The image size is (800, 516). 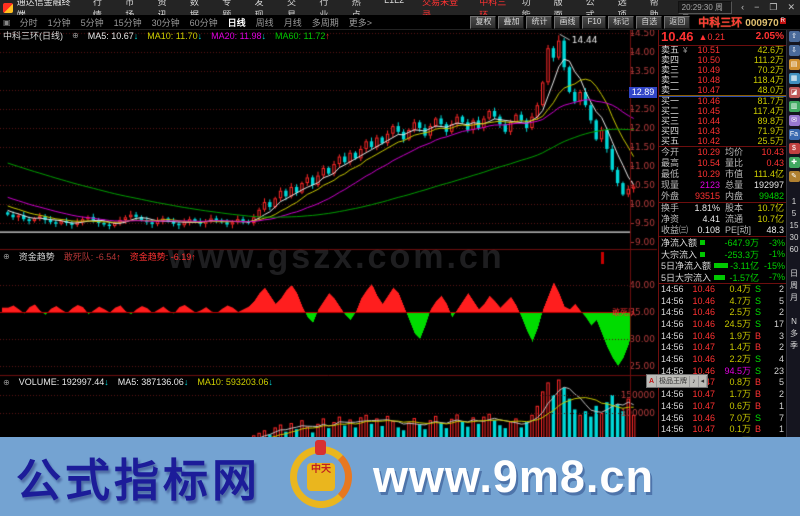 I want to click on kline-style-icon: ▥, so click(x=794, y=106).